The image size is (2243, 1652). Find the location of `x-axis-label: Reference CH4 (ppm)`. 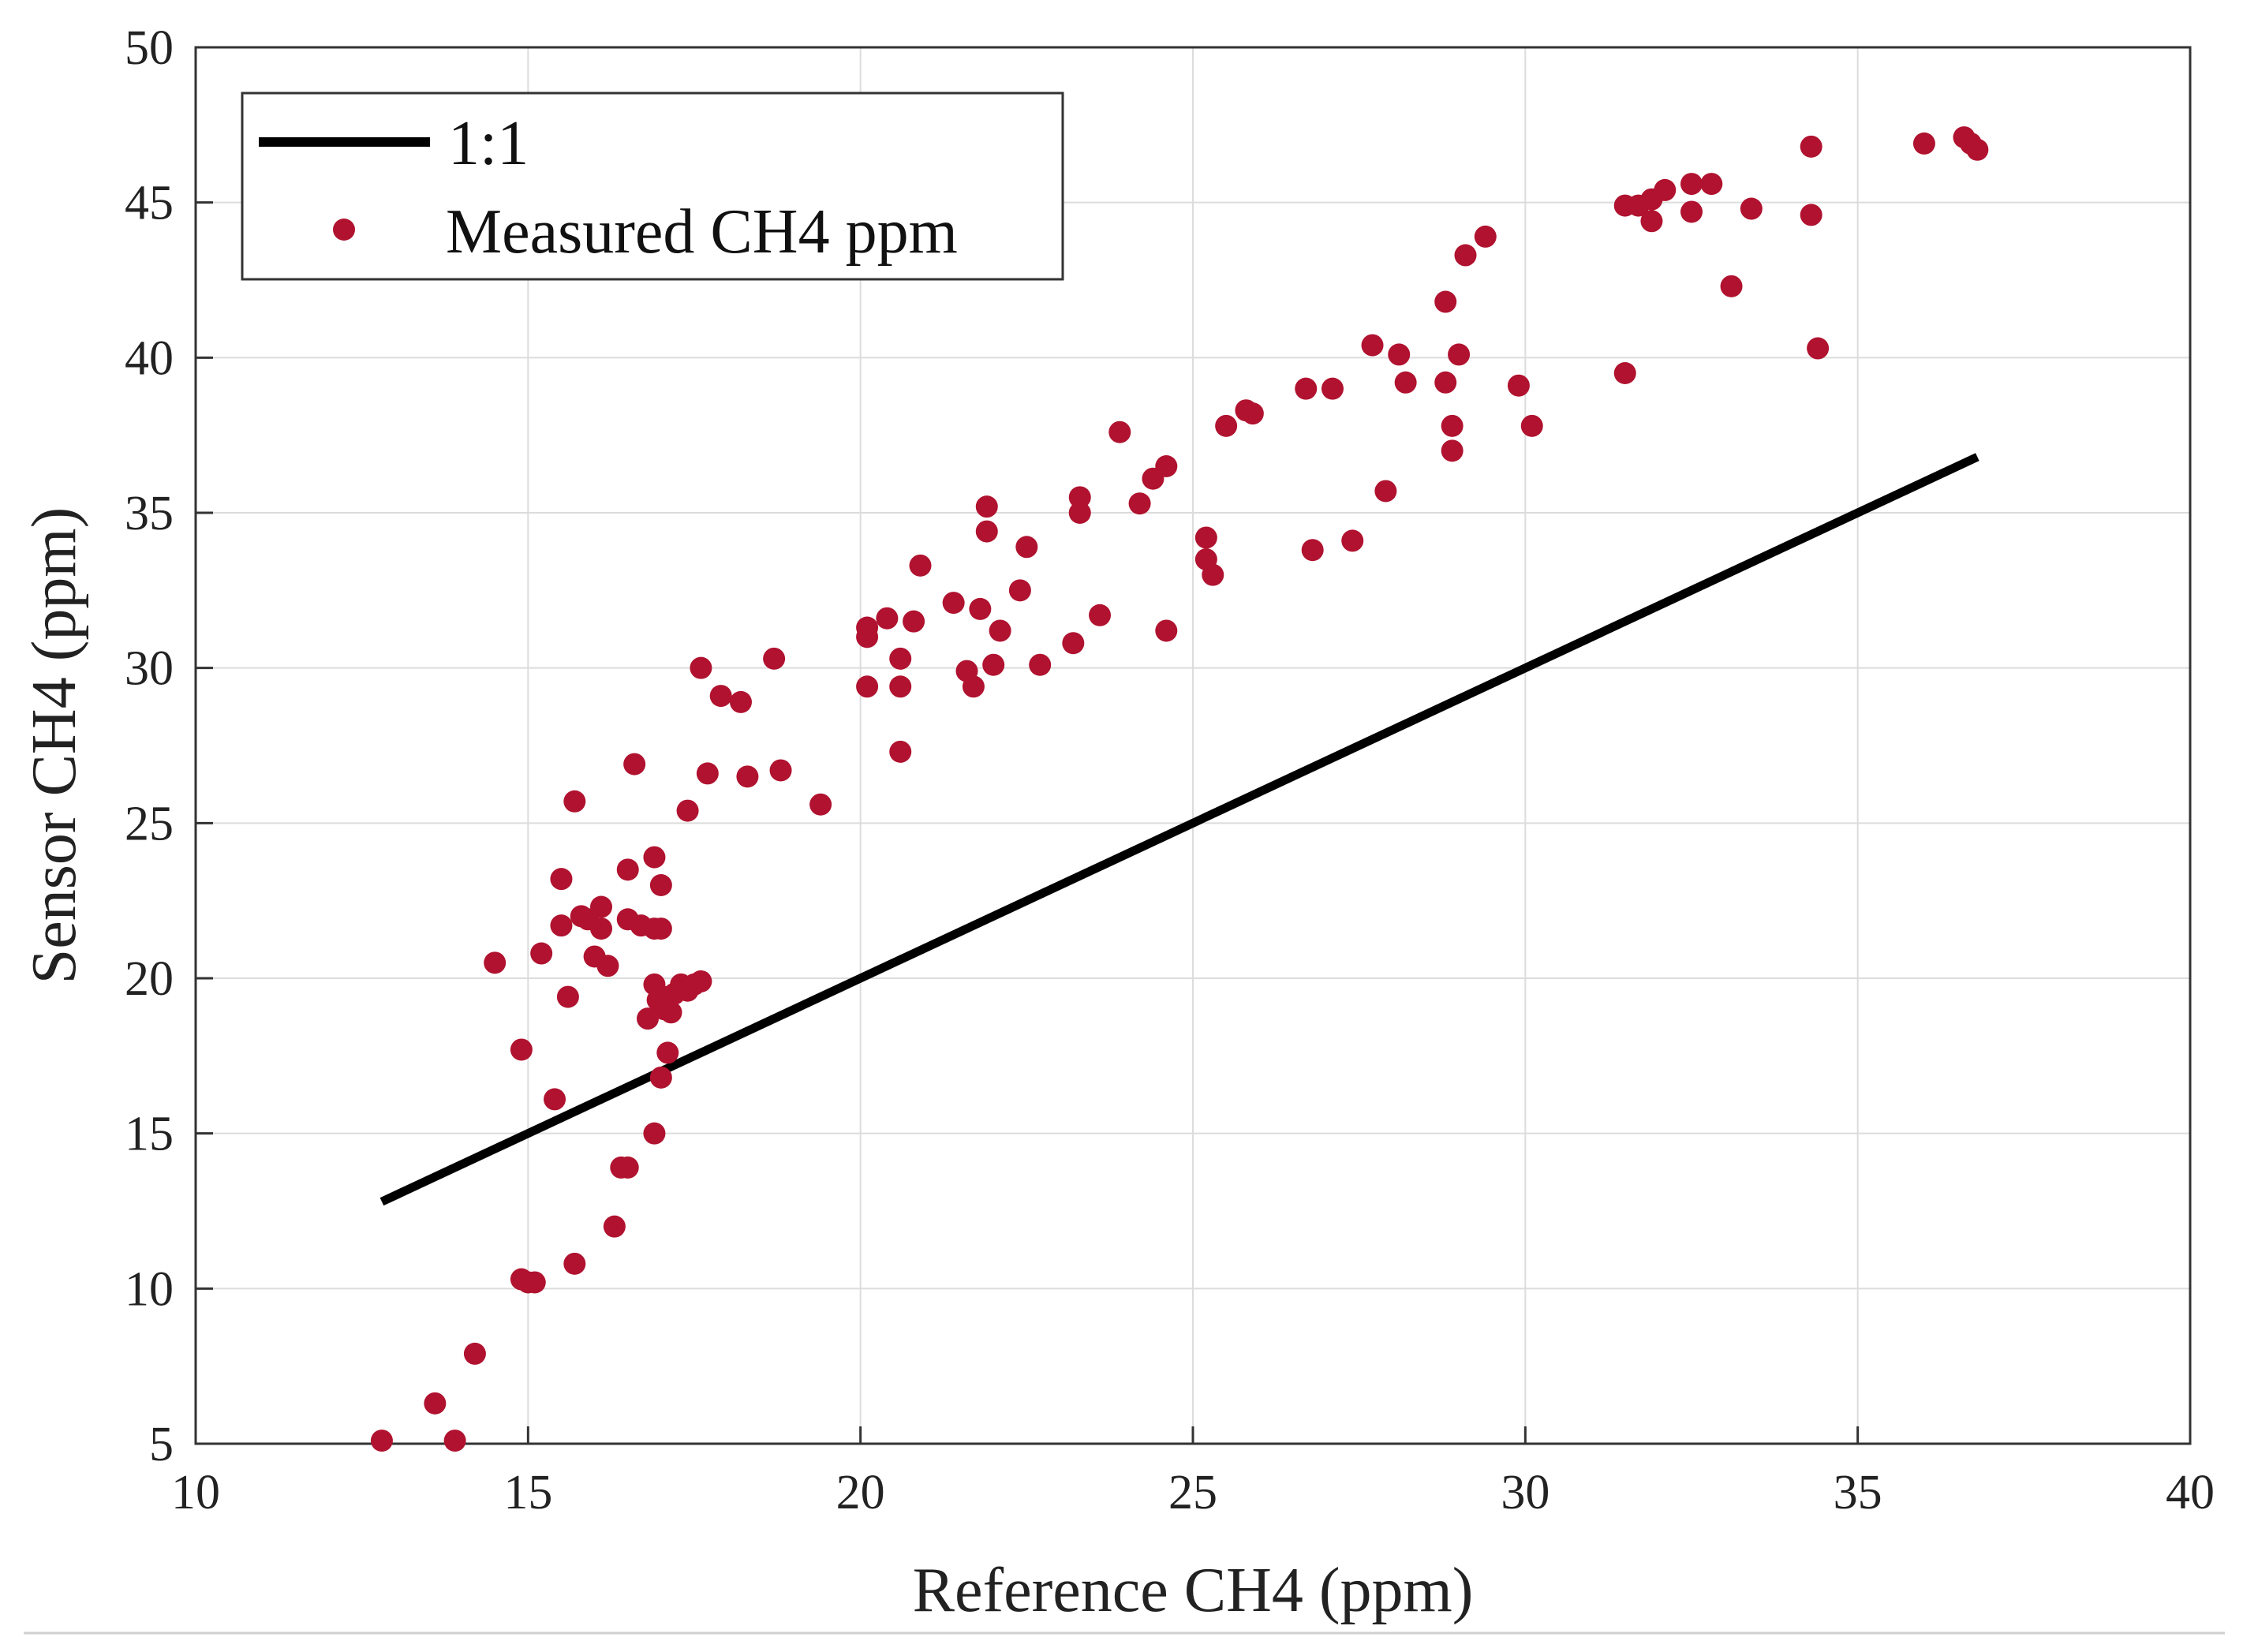

x-axis-label: Reference CH4 (ppm) is located at coordinates (1193, 1591).